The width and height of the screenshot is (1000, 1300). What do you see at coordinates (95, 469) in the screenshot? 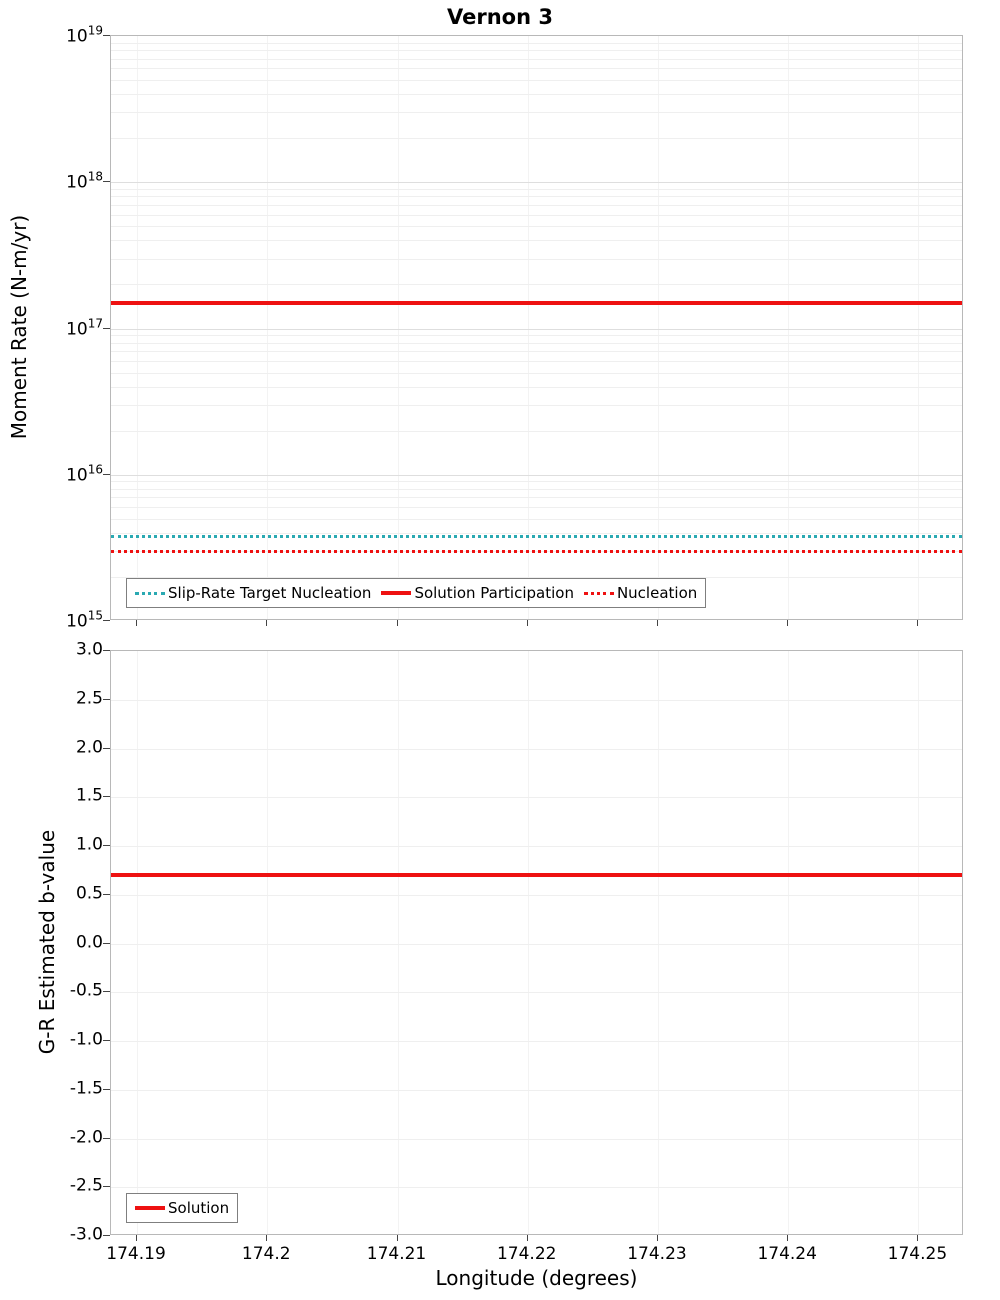
I see `y-tick-exponent: 16` at bounding box center [95, 469].